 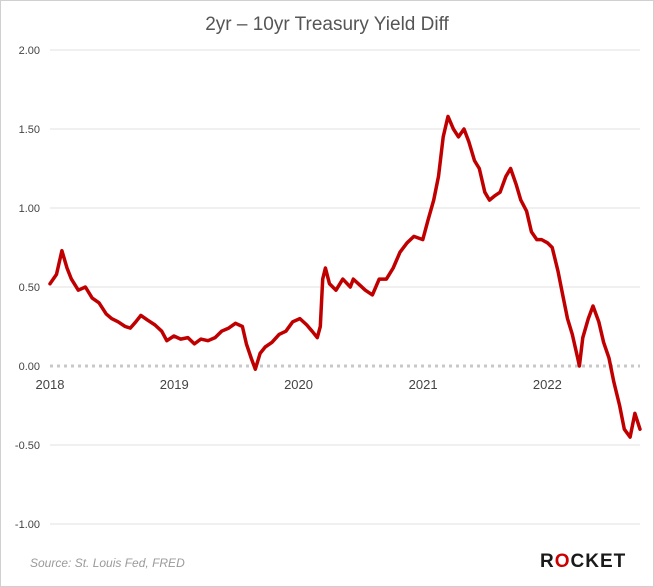 I want to click on x-tick-label: 2020, so click(x=298, y=384).